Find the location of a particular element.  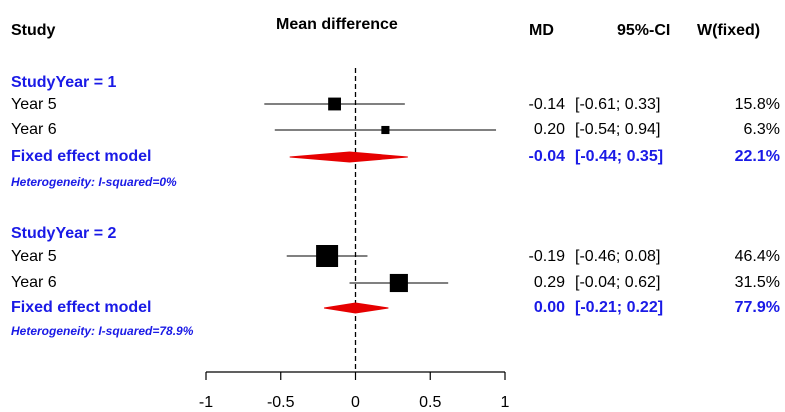

column-header-study: Study is located at coordinates (33, 30).